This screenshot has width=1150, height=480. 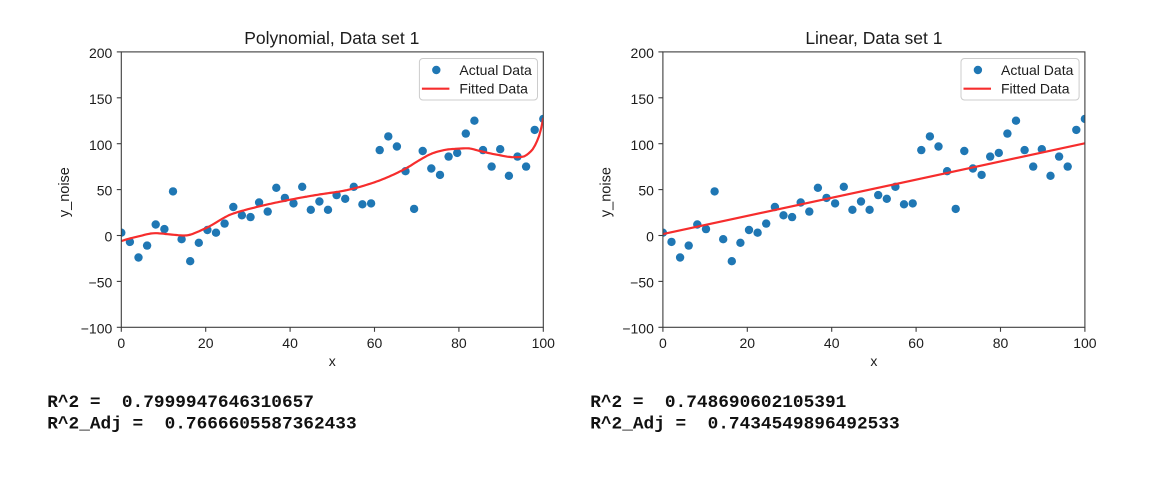 What do you see at coordinates (873, 38) in the screenshot?
I see `svg-text: Linear, Data set 1` at bounding box center [873, 38].